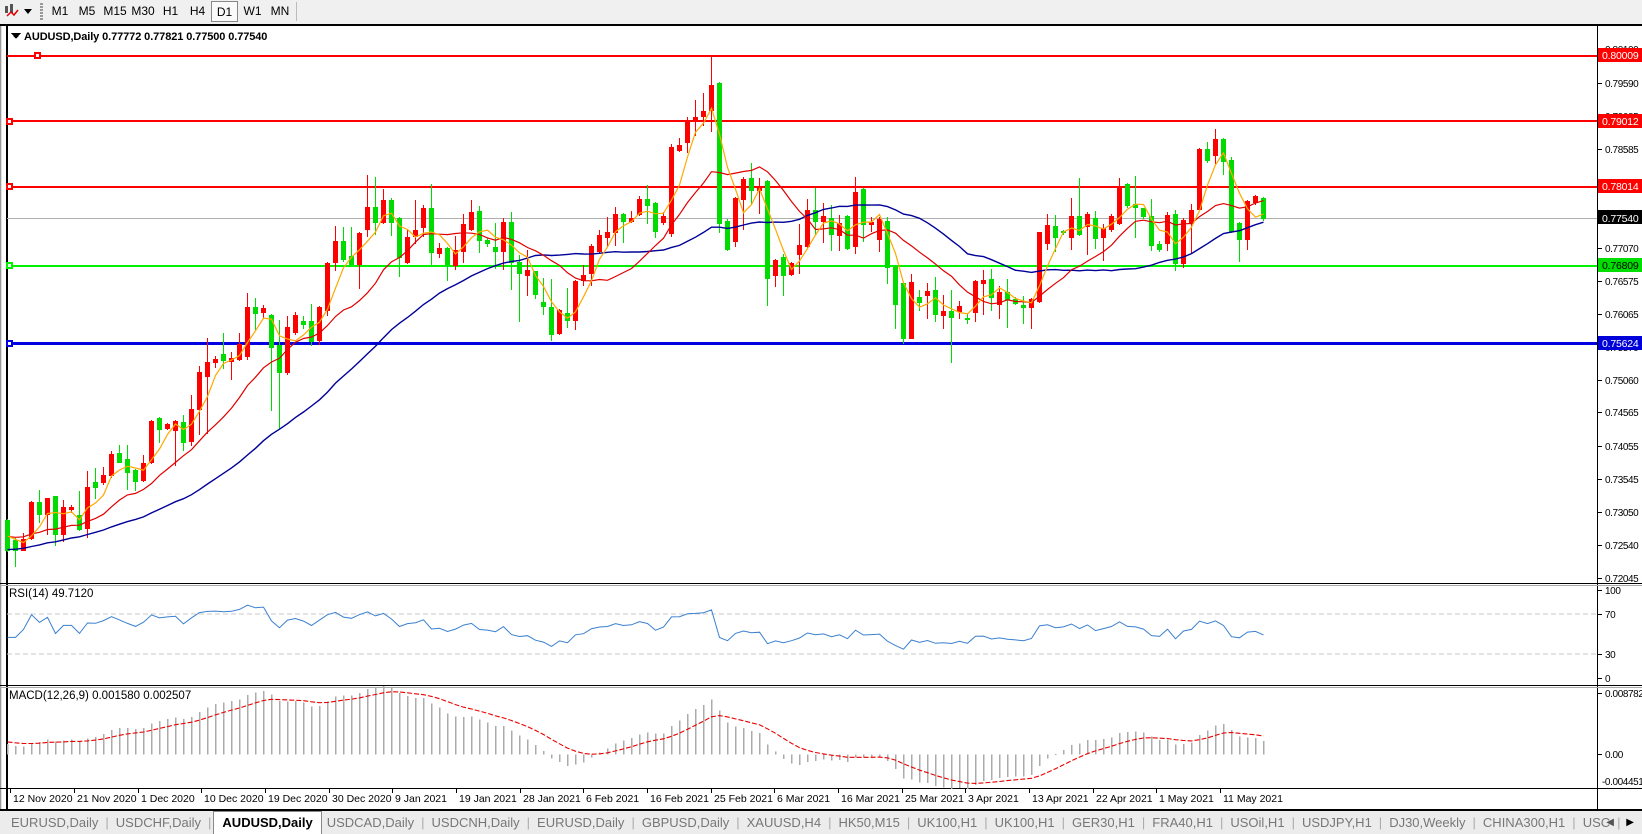  What do you see at coordinates (1622, 150) in the screenshot?
I see `svg-text: 0.78585` at bounding box center [1622, 150].